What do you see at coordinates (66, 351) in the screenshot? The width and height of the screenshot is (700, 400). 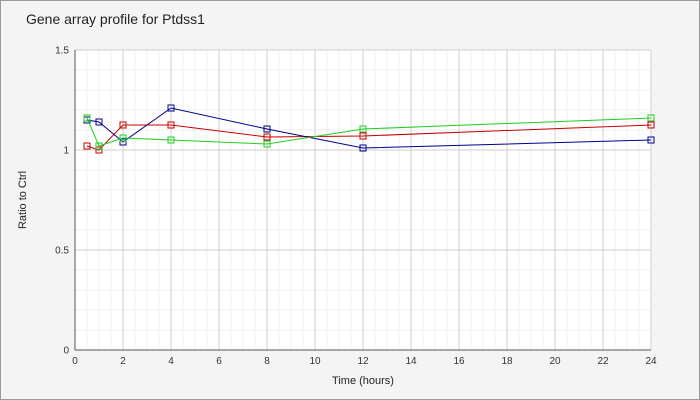 I see `y-tick-label: 0` at bounding box center [66, 351].